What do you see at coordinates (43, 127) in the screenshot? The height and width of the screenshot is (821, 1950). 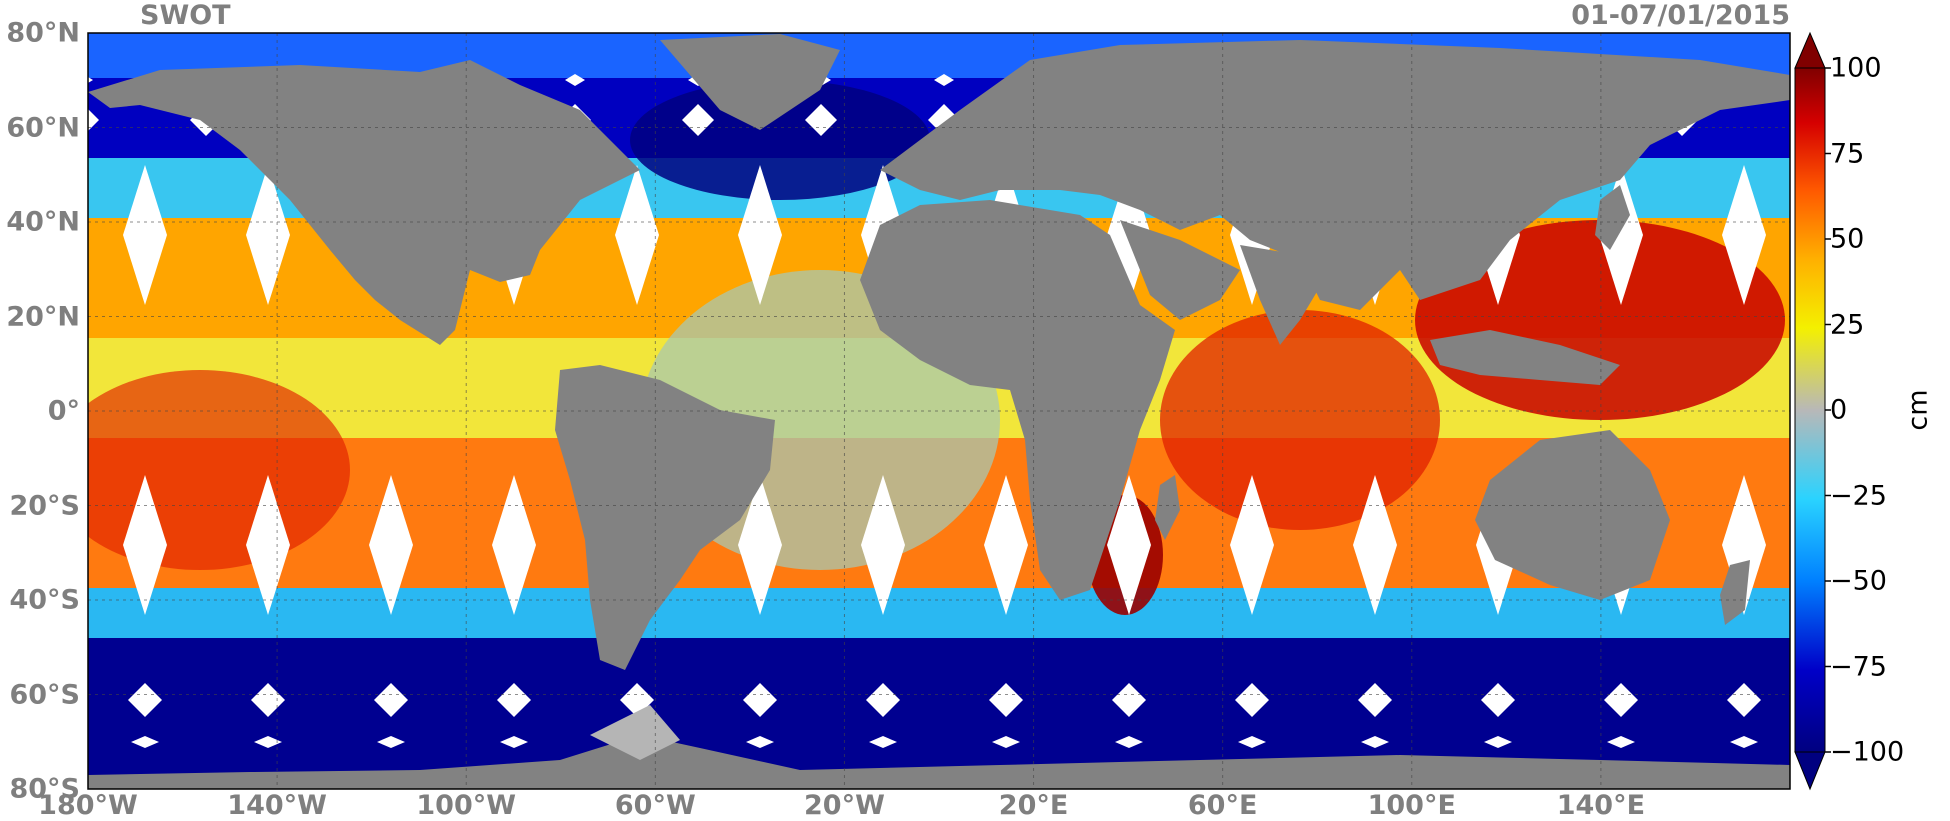 I see `lat-label: 60°N` at bounding box center [43, 127].